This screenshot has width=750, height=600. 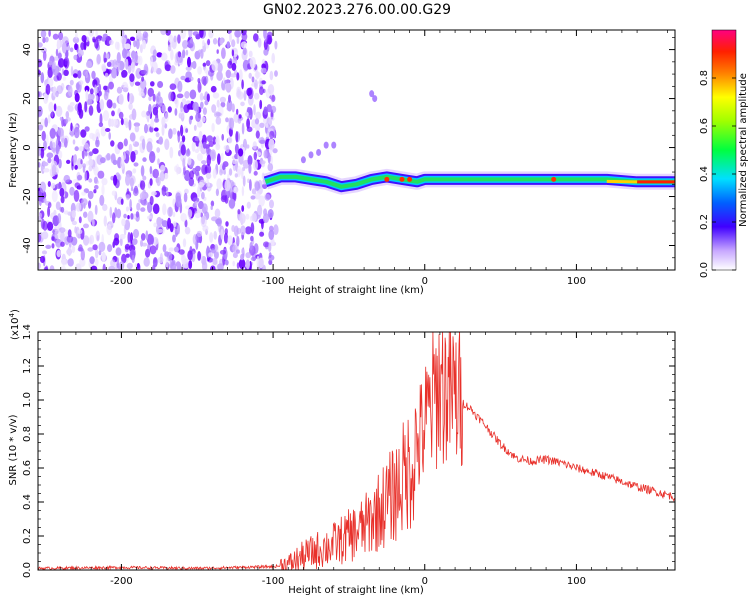 I want to click on stray-blob, so click(x=334, y=145).